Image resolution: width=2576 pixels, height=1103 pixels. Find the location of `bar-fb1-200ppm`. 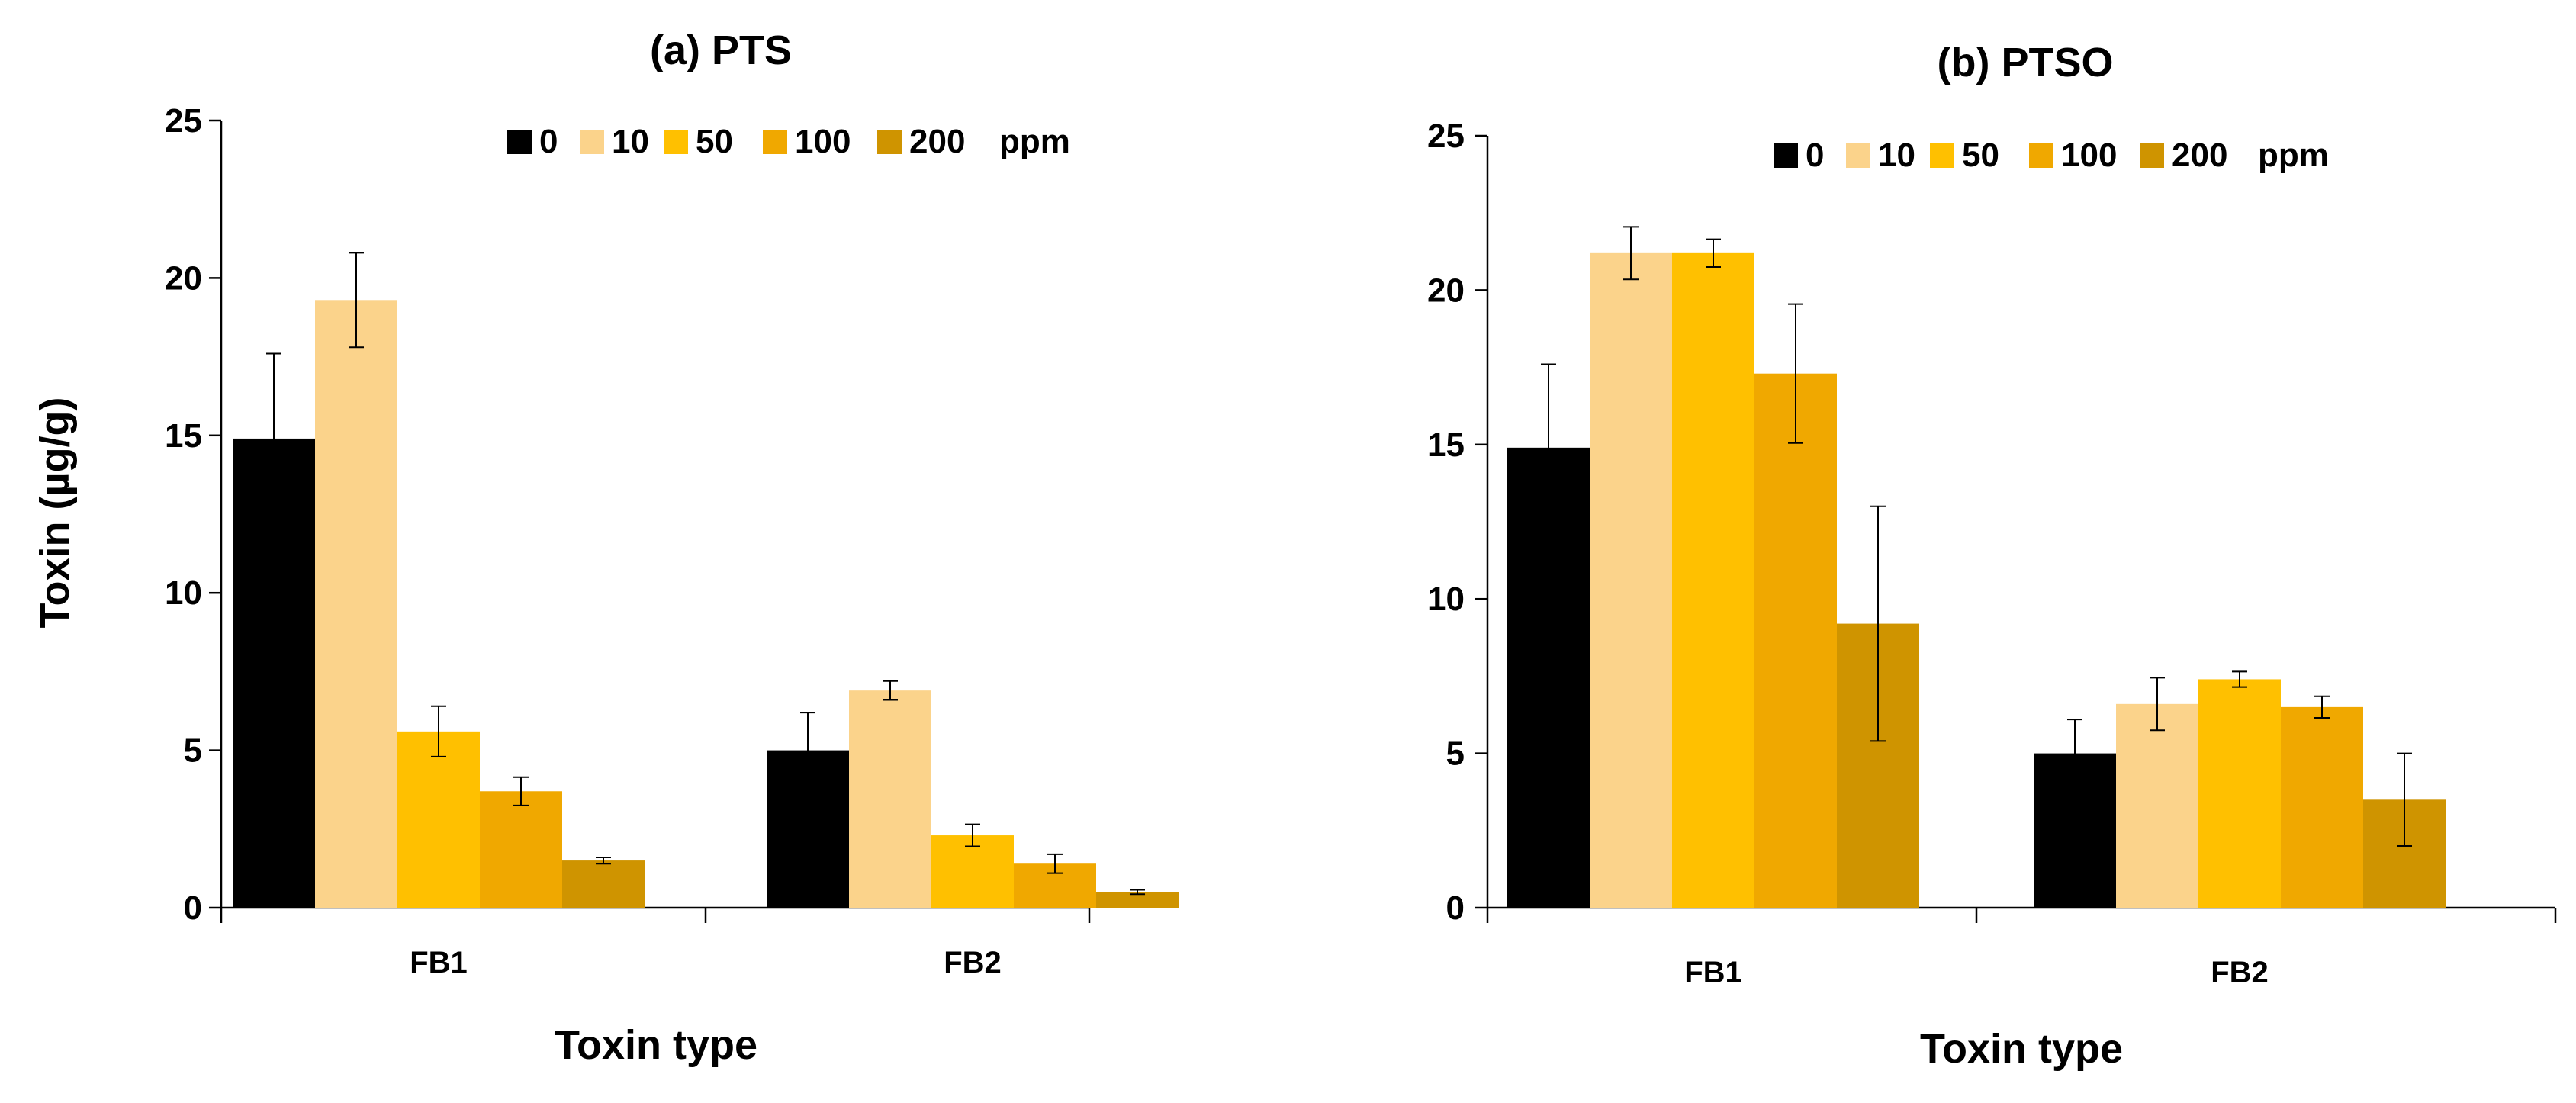

bar-fb1-200ppm is located at coordinates (604, 884).